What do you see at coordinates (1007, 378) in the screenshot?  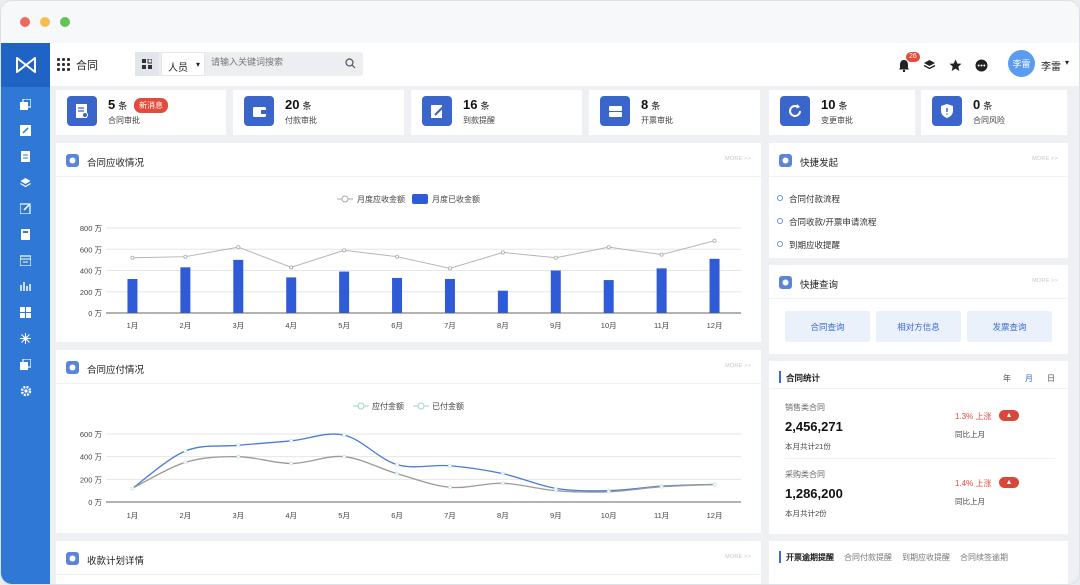 I see `tab-year: 年` at bounding box center [1007, 378].